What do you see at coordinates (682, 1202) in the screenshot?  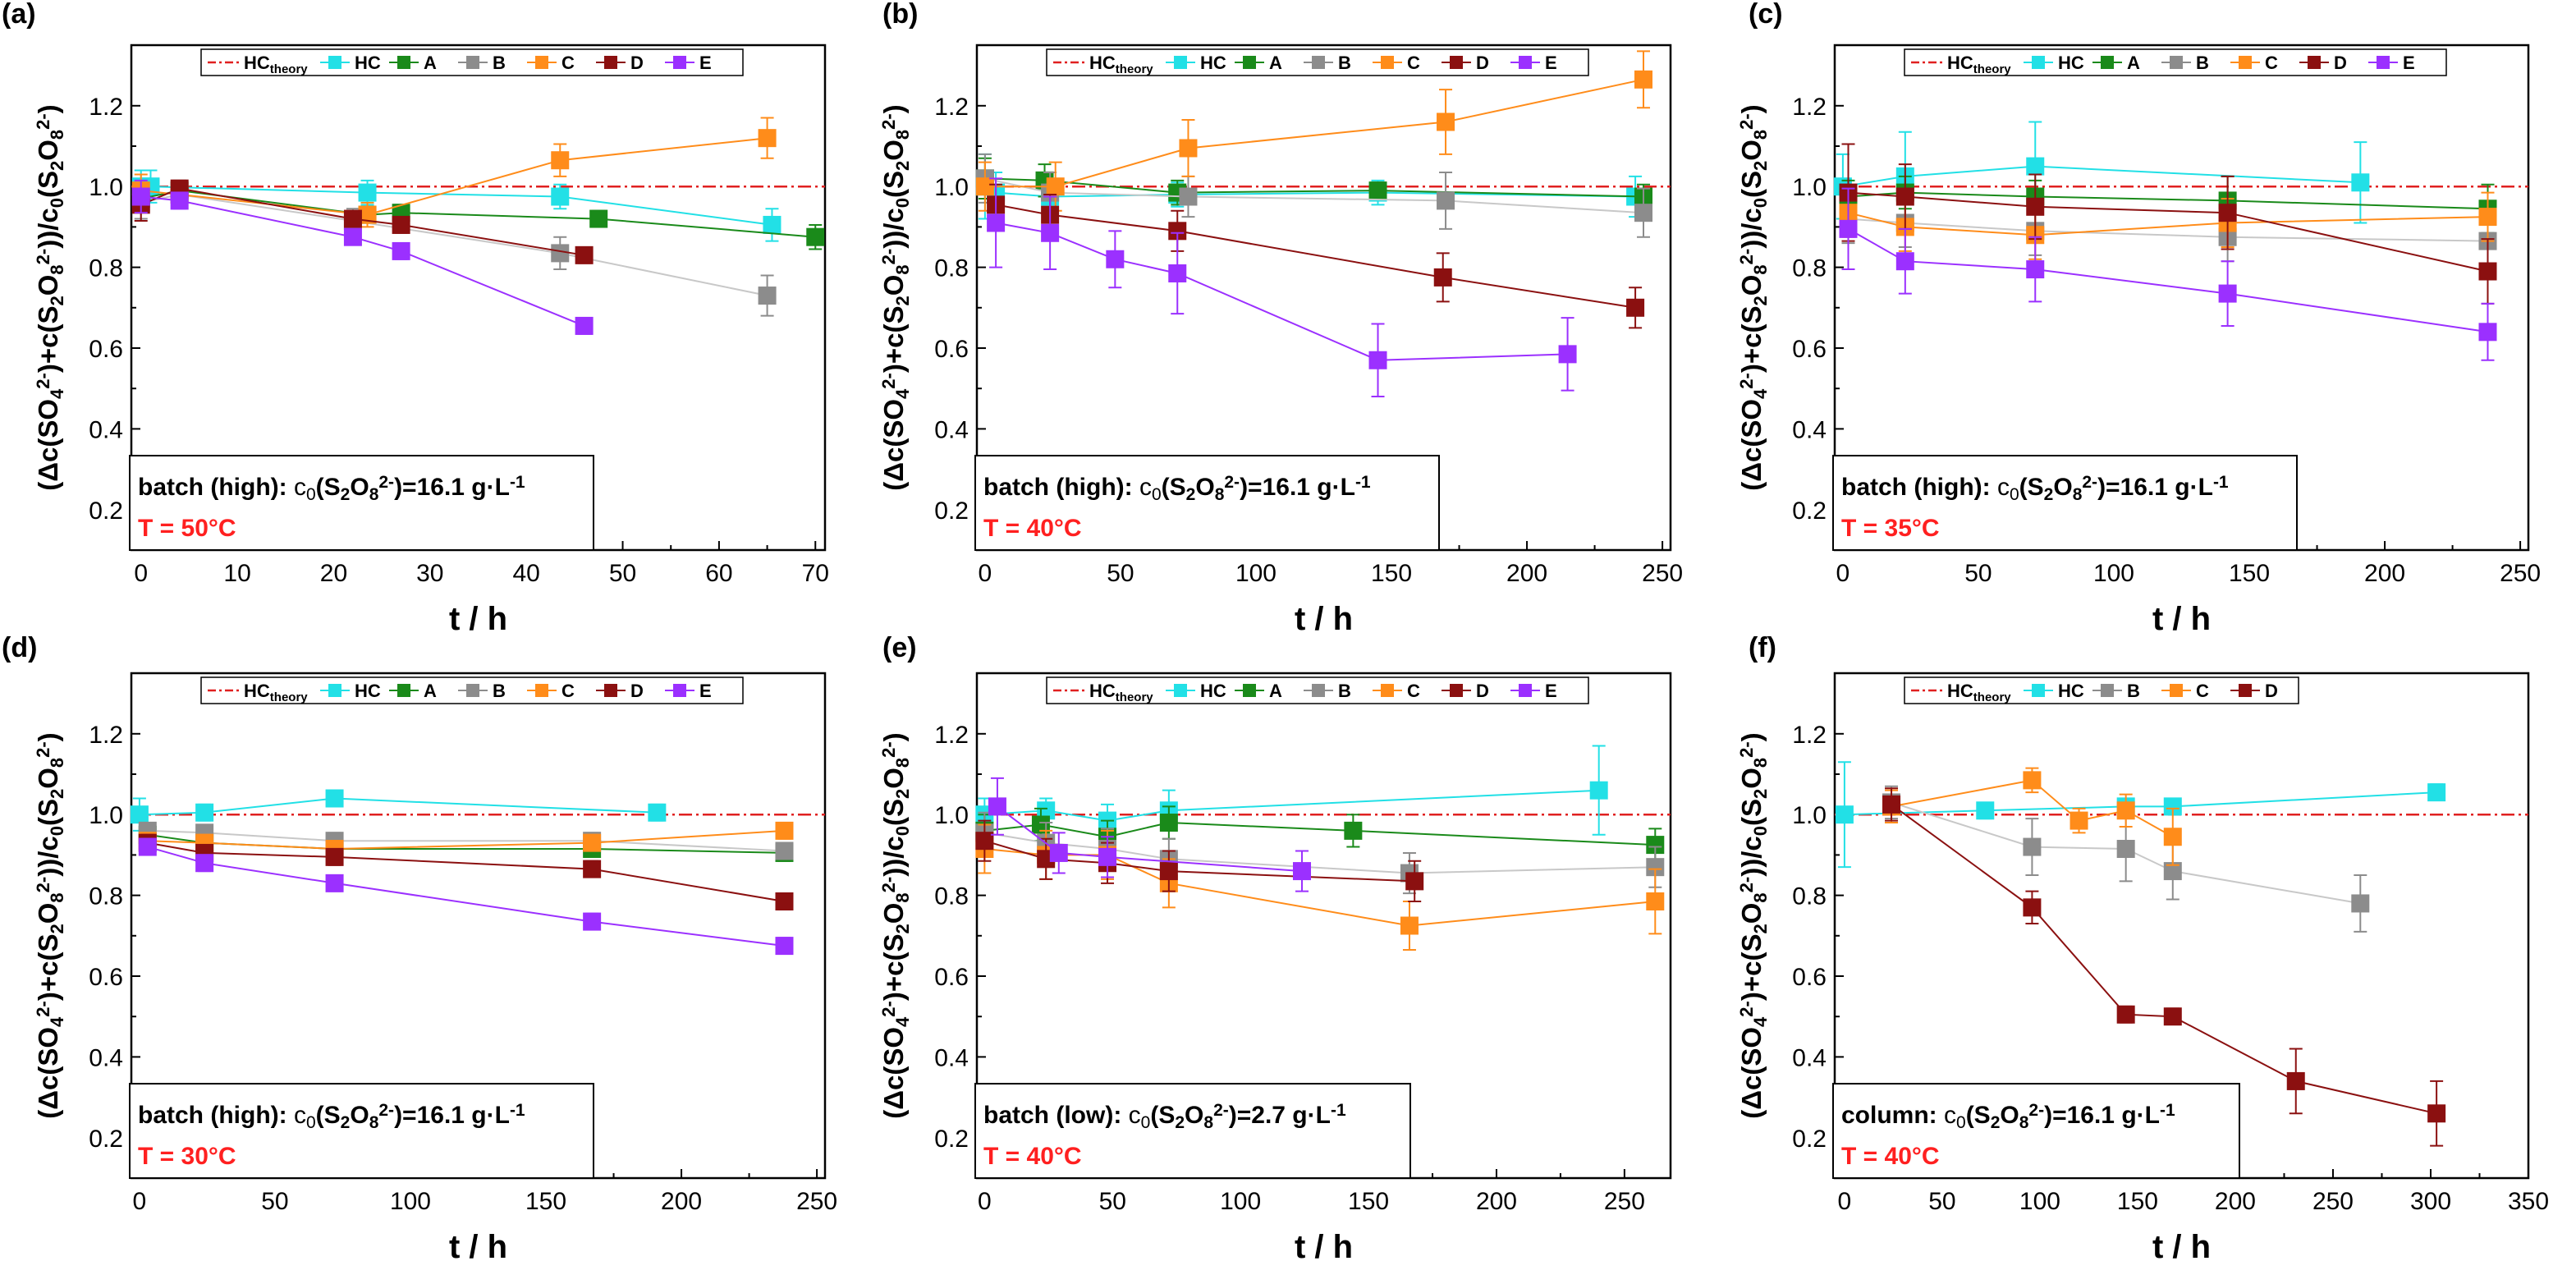 I see `x-tick-label: 200` at bounding box center [682, 1202].